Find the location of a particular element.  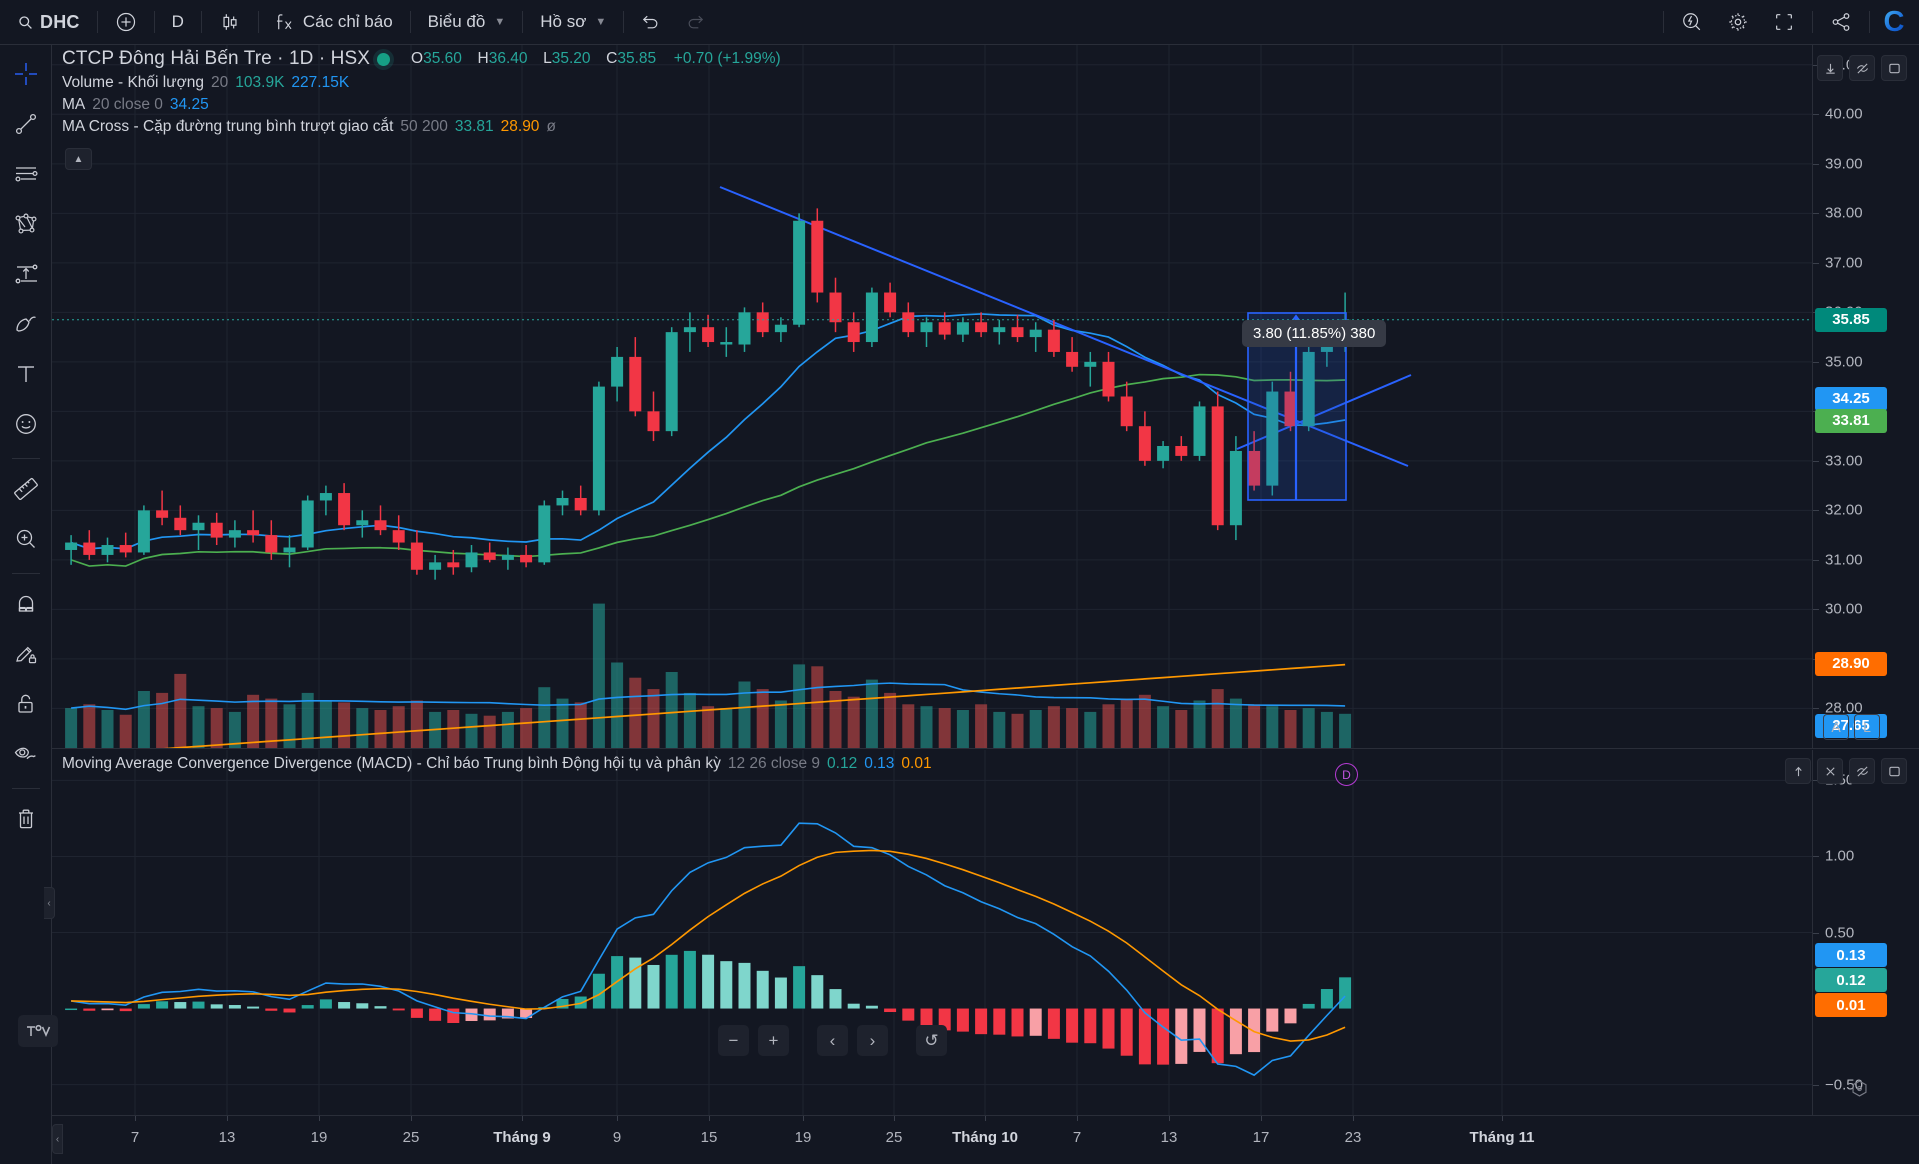

brush-tool-button is located at coordinates (26, 326).